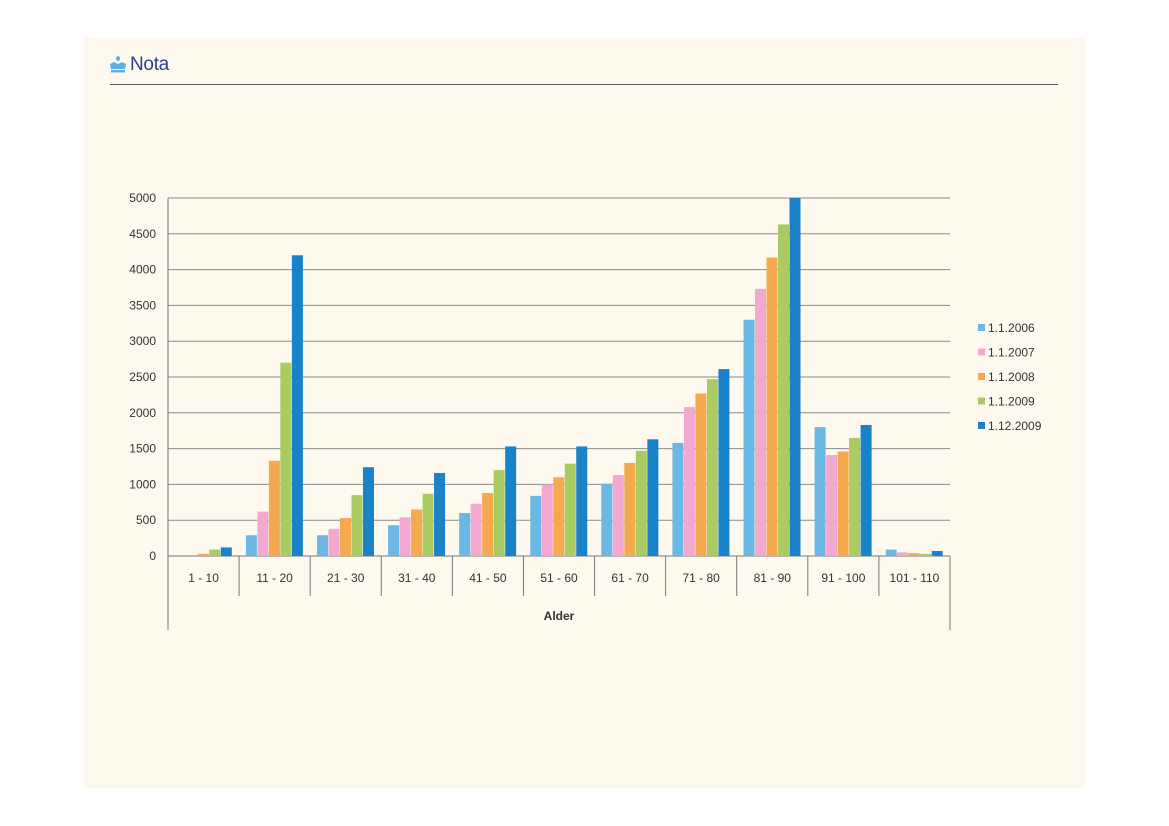 The image size is (1169, 826). What do you see at coordinates (1011, 328) in the screenshot?
I see `legend-label: 1.1.2006` at bounding box center [1011, 328].